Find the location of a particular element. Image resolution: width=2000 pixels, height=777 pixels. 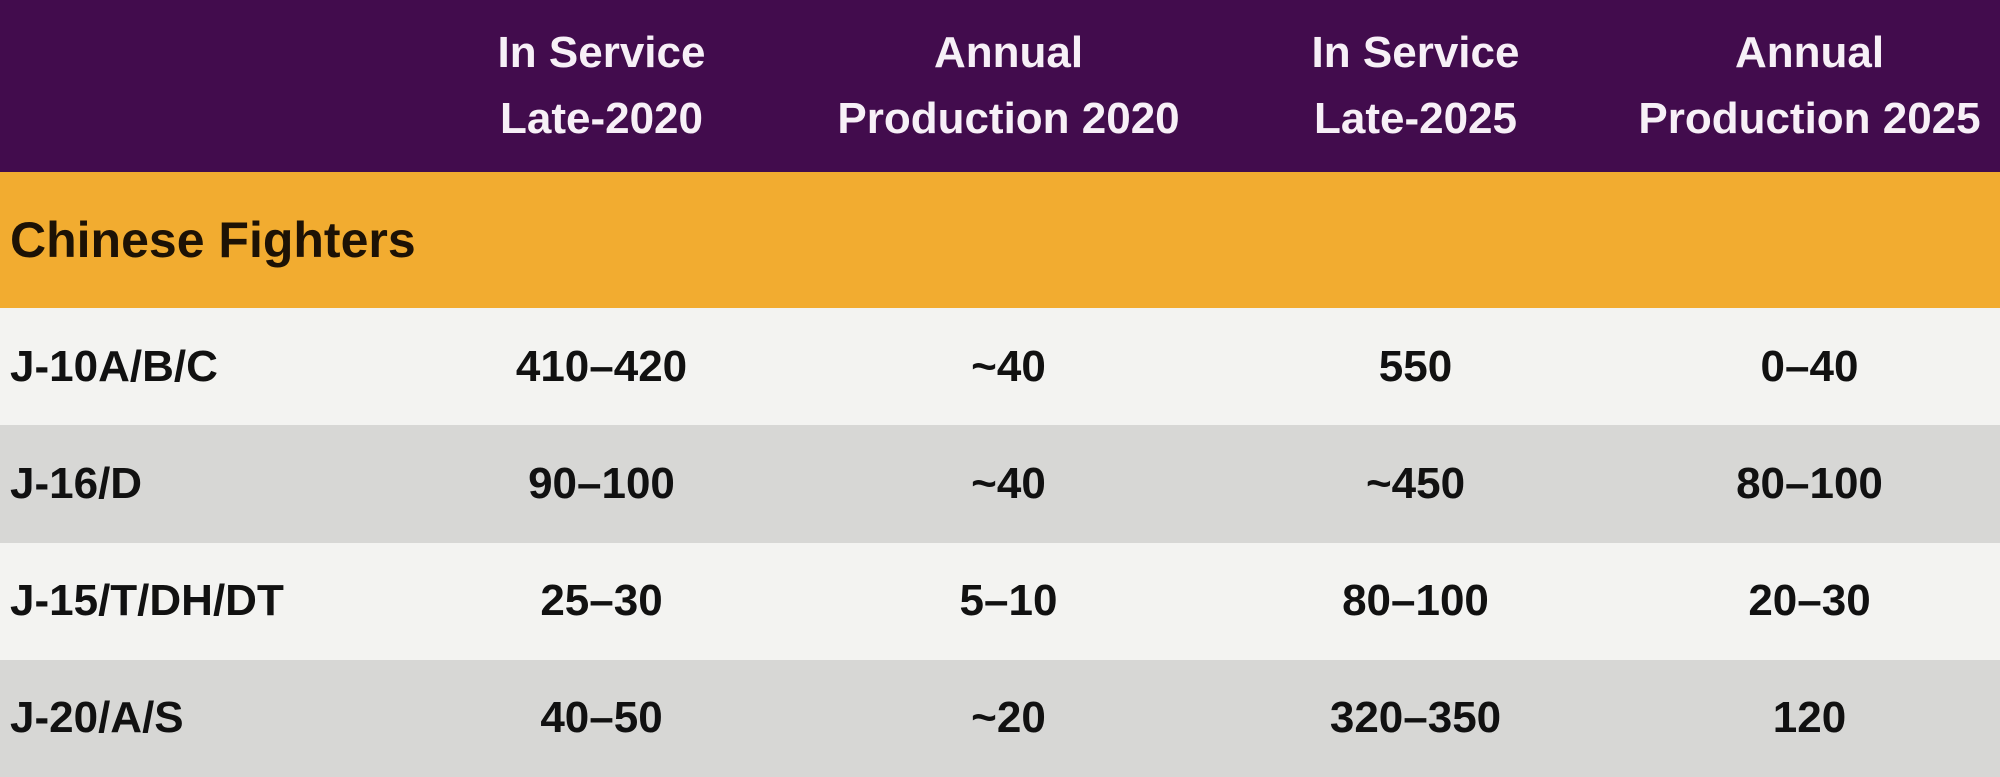

column-header-annual-production-2020: Annual Production 2020 is located at coordinates (1008, 86).